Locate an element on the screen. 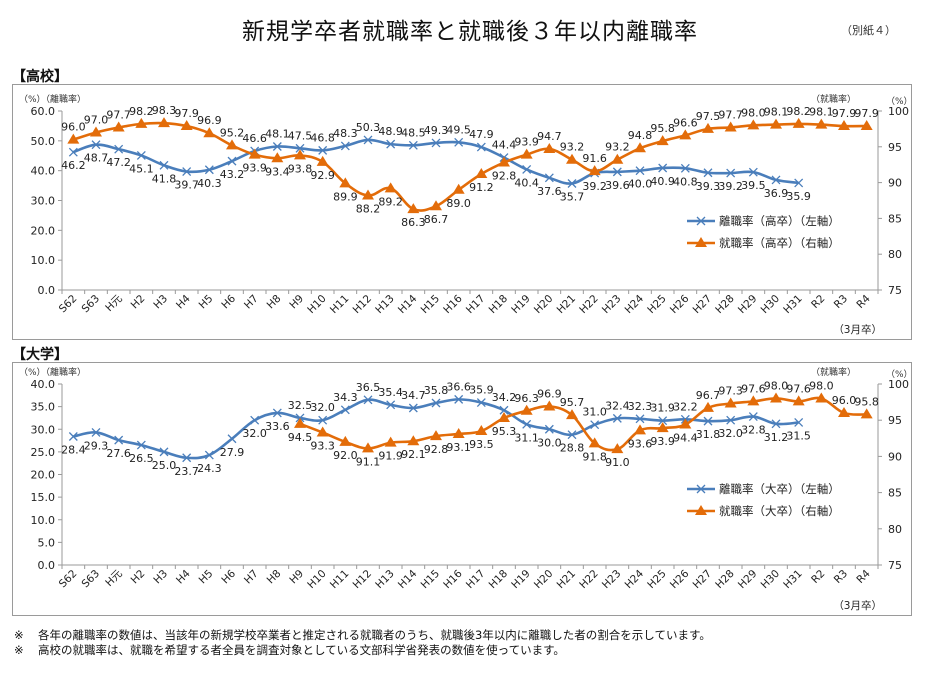  data-label: 39.5 is located at coordinates (753, 185).